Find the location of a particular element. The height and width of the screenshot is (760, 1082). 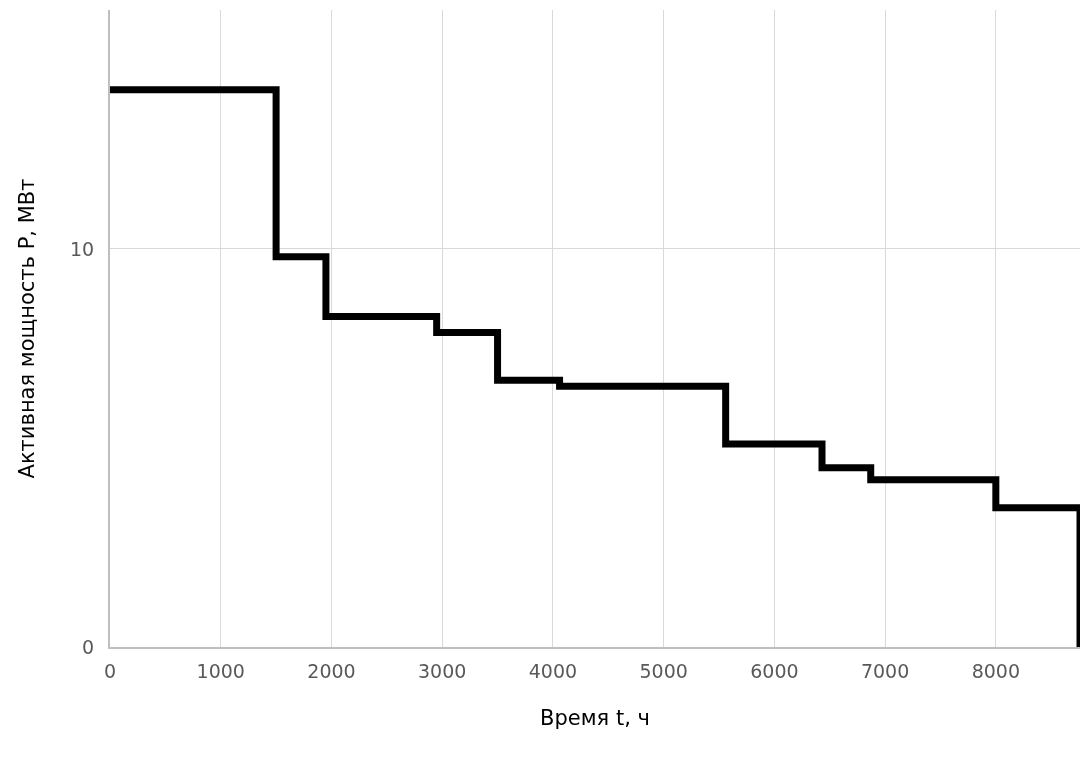

y-axis-title: Активная мощность P, МВт is located at coordinates (26, 328).